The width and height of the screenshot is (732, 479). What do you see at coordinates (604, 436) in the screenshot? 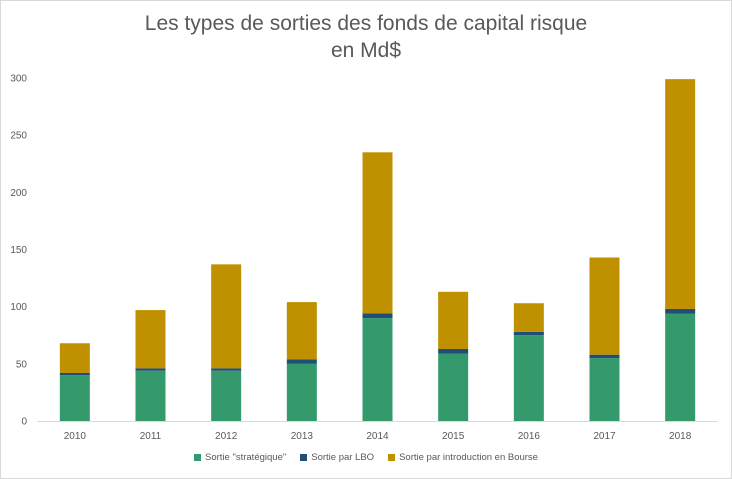
I see `x-tick-label-2017: 2017` at bounding box center [604, 436].